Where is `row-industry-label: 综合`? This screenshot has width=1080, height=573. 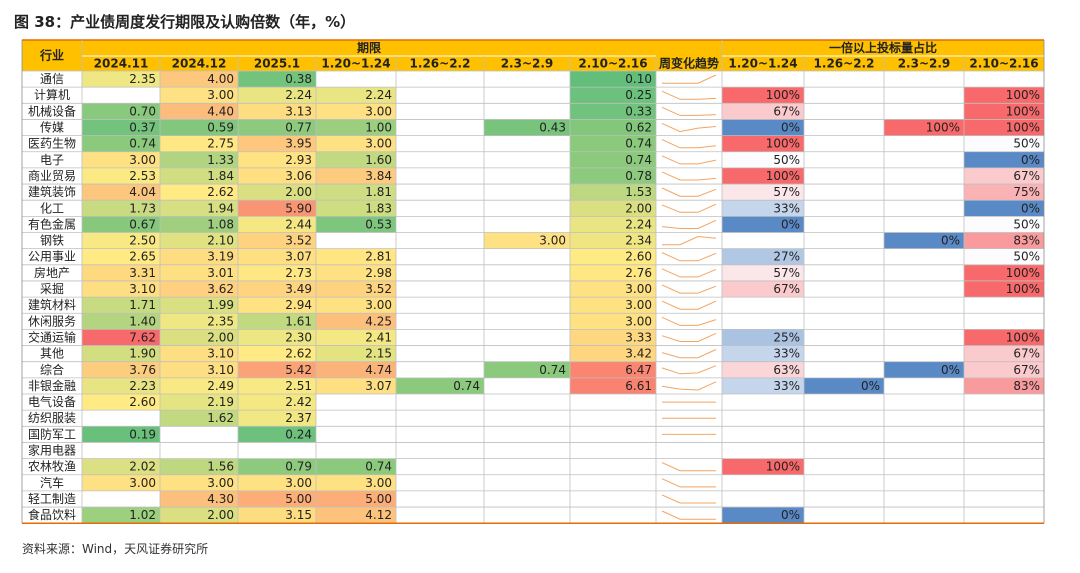
row-industry-label: 综合 is located at coordinates (52, 369).